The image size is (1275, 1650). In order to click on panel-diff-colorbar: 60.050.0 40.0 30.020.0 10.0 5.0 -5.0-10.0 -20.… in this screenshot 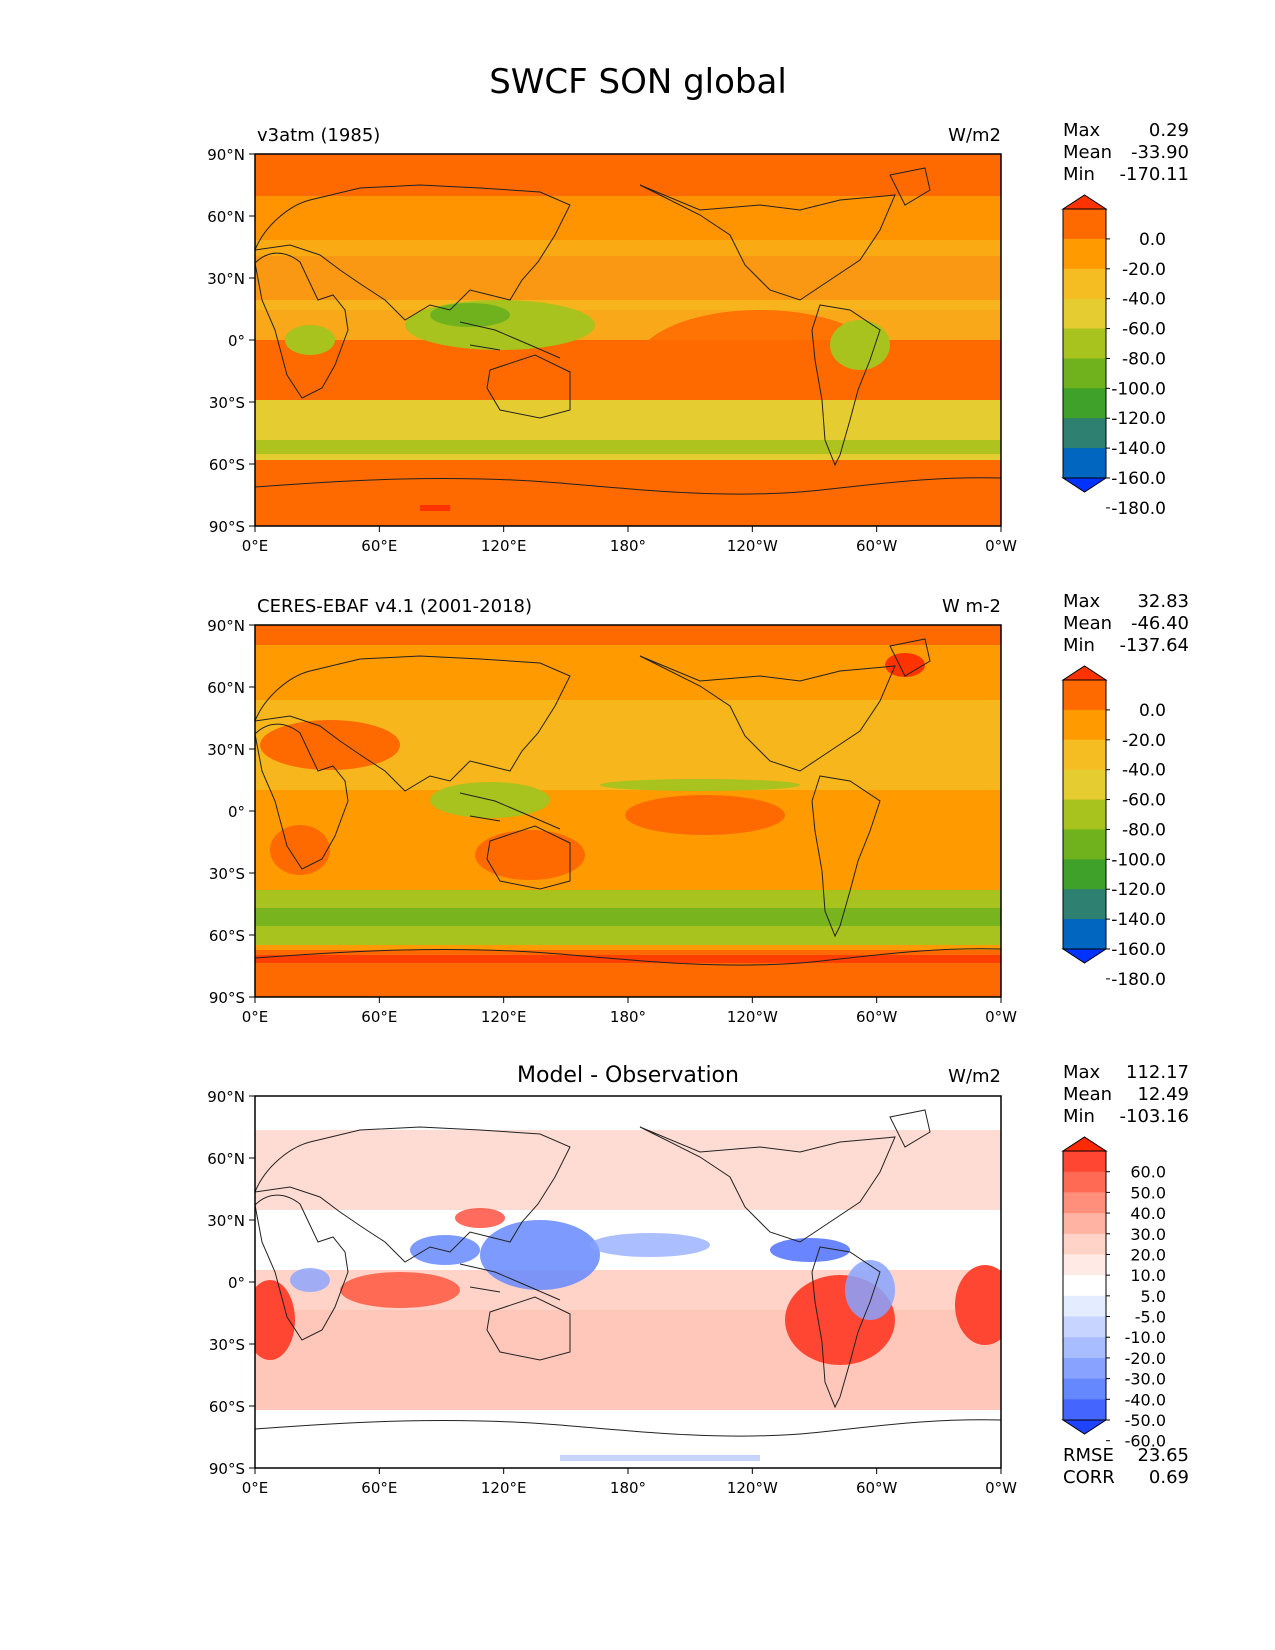, I will do `click(1113, 1293)`.